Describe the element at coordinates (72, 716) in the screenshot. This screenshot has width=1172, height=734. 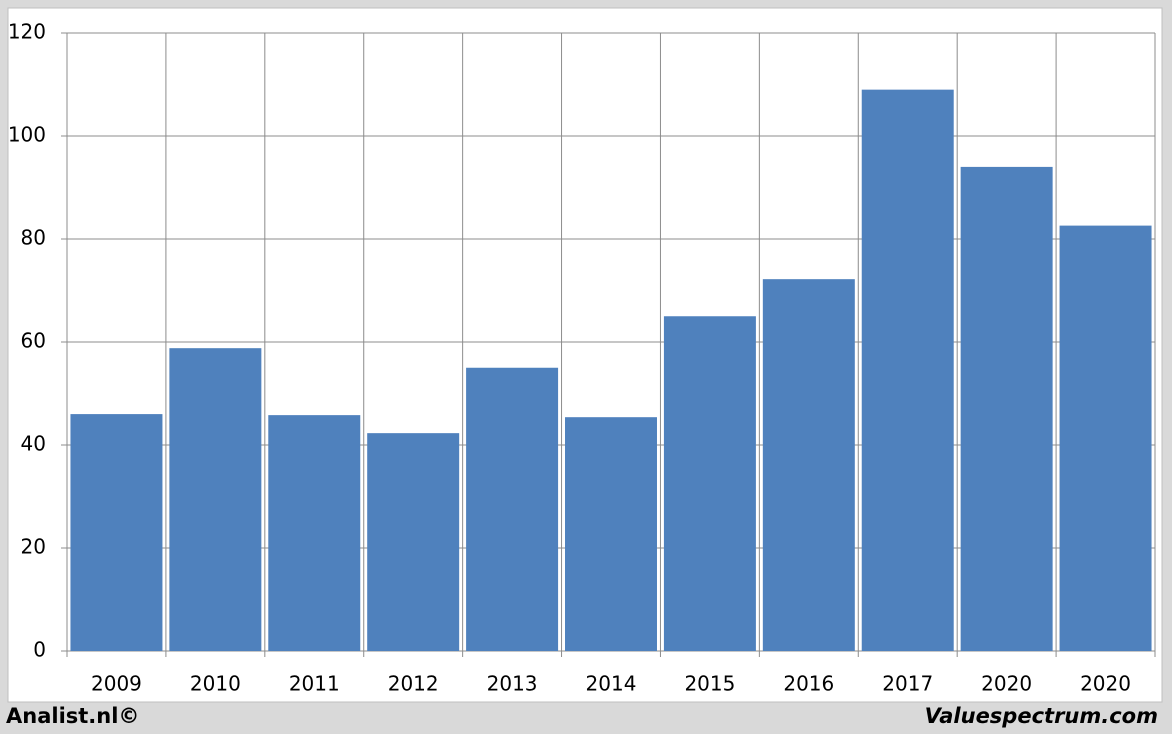
I see `footer-left: Analist.nl©` at that location.